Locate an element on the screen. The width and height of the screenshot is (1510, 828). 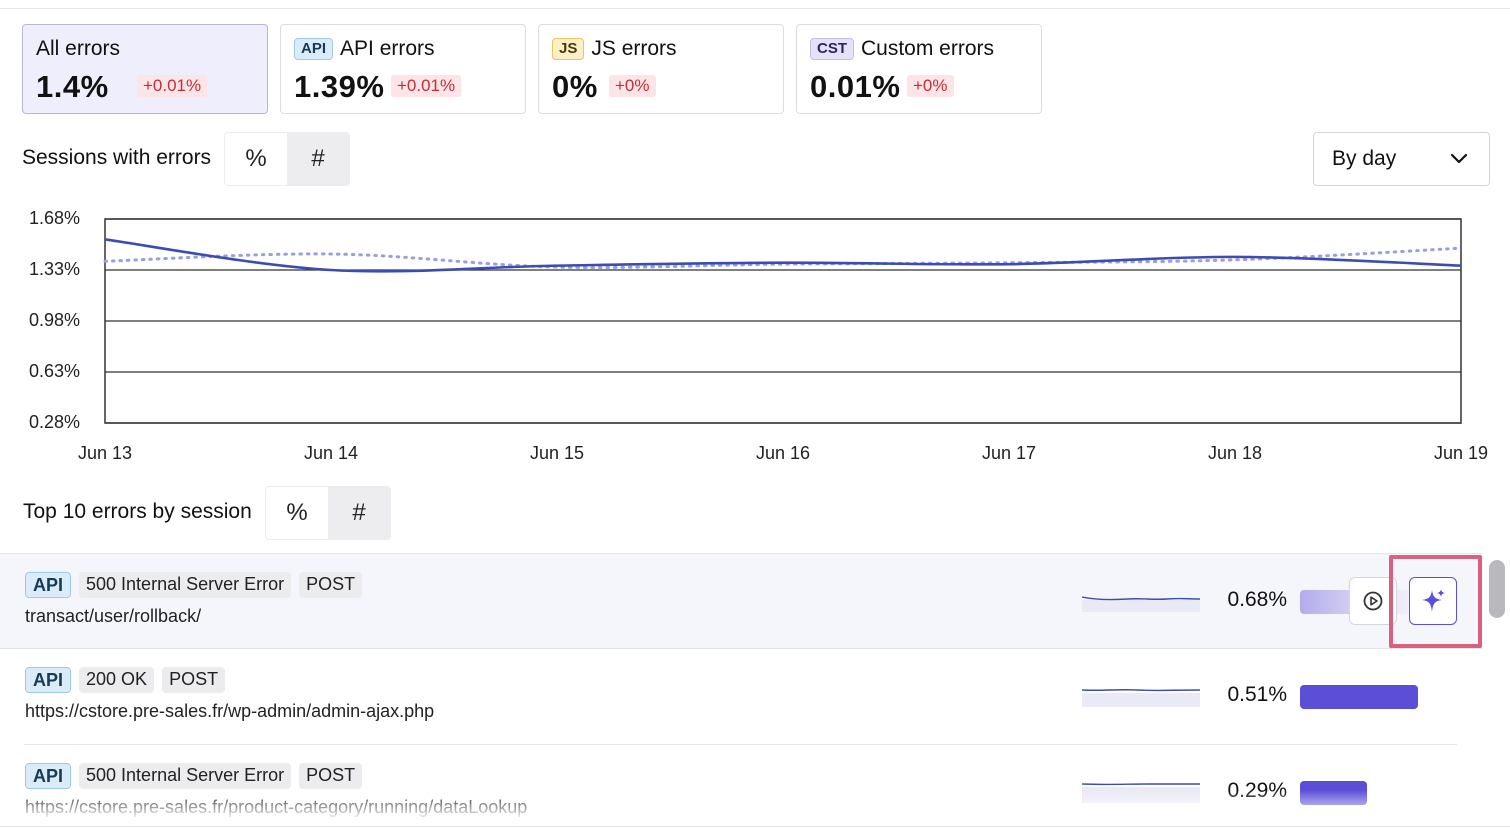
card-title: Custom errors is located at coordinates (928, 48).